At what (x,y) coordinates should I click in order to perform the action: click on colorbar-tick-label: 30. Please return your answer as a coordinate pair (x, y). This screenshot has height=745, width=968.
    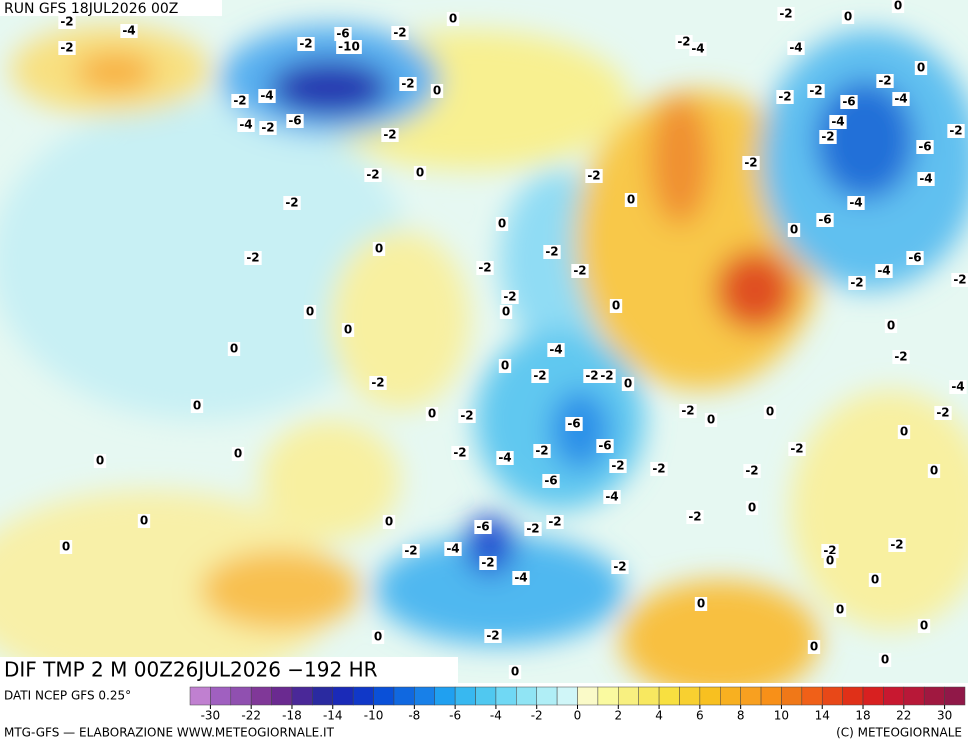
    Looking at the image, I should click on (944, 716).